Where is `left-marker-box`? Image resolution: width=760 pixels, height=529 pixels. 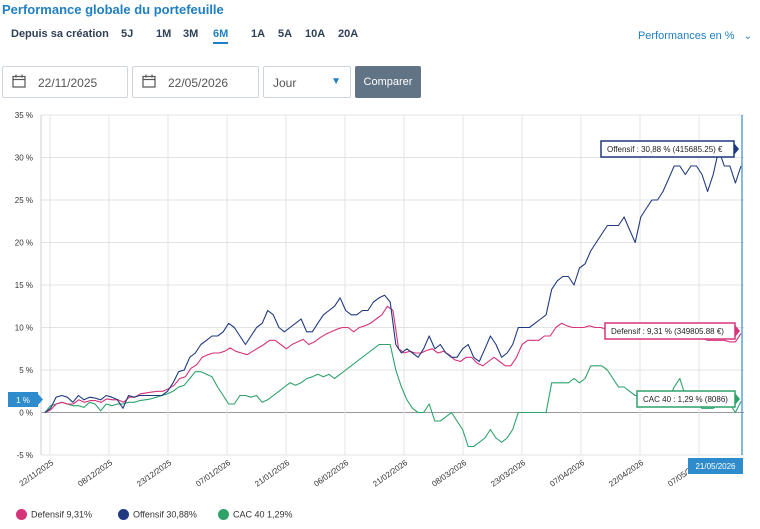
left-marker-box is located at coordinates (23, 399).